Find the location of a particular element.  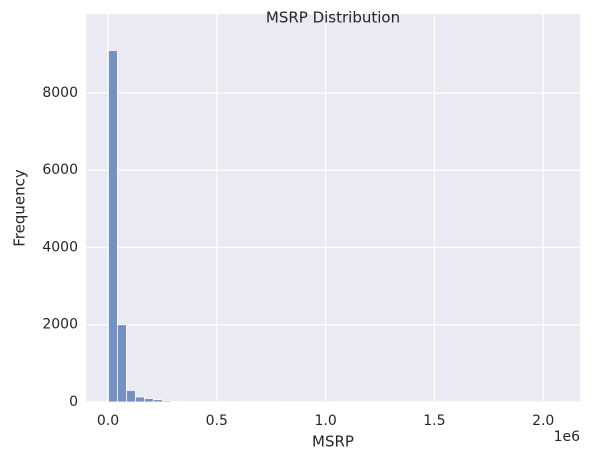

y-tick-label: 4000 is located at coordinates (60, 247).